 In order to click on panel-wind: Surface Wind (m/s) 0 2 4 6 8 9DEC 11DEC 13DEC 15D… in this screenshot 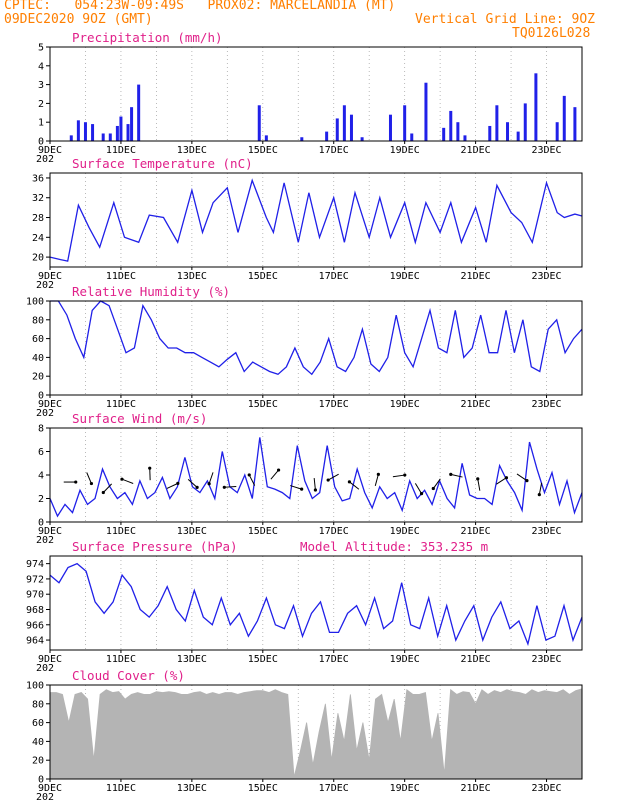, I will do `click(309, 478)`.